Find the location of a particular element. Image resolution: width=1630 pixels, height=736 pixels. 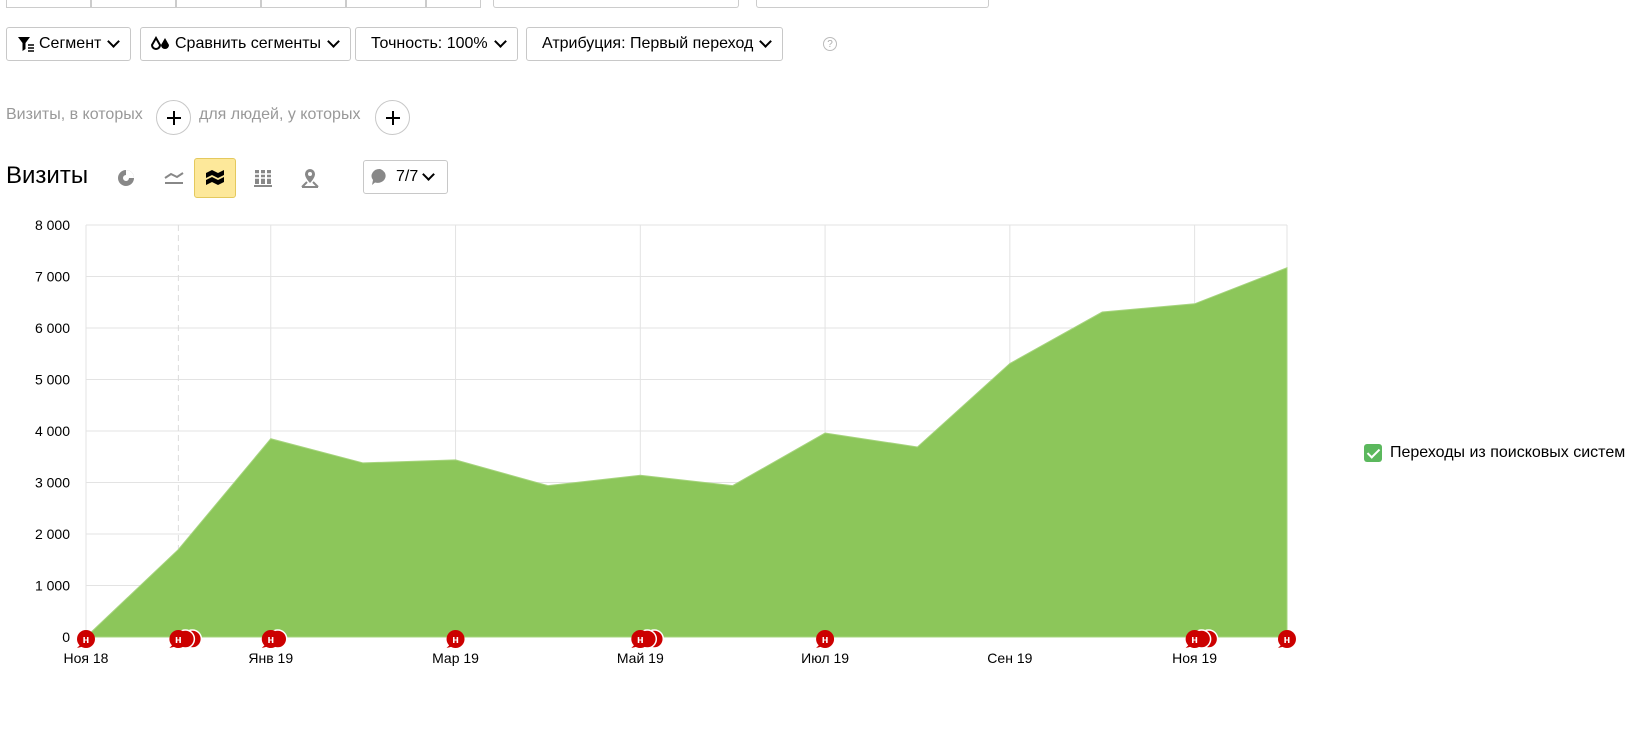

pie-chart-view-button is located at coordinates (126, 178).